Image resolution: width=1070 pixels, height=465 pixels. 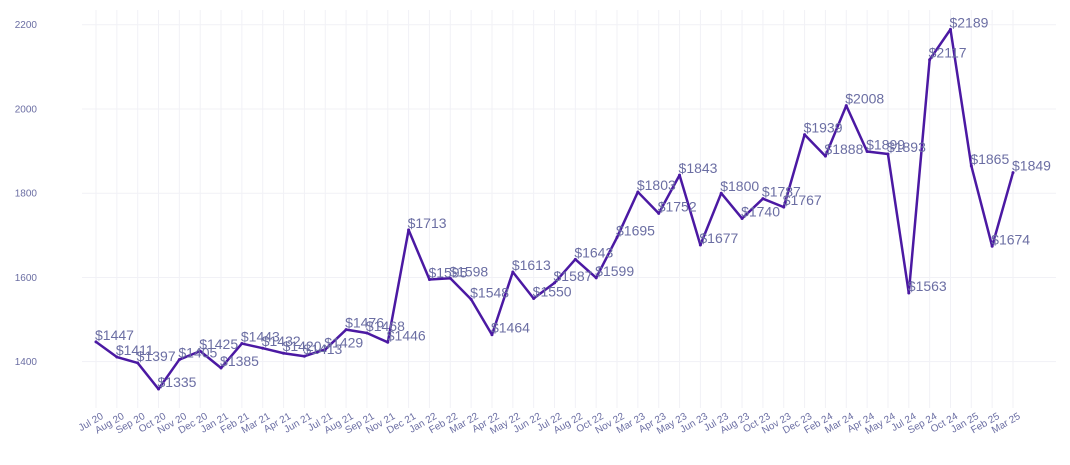 I want to click on data-label: $2189, so click(x=968, y=22).